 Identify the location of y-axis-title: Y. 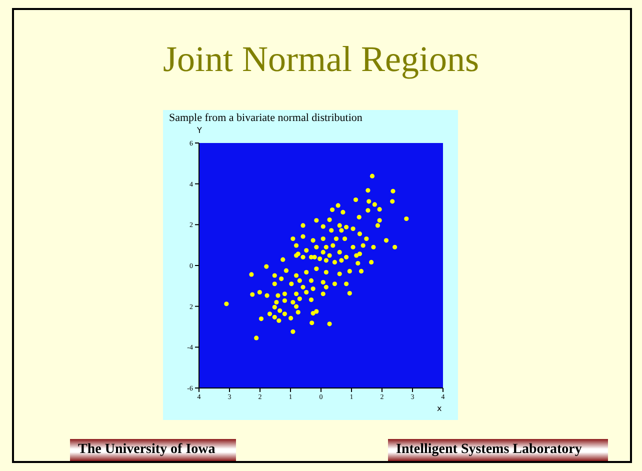
(199, 130).